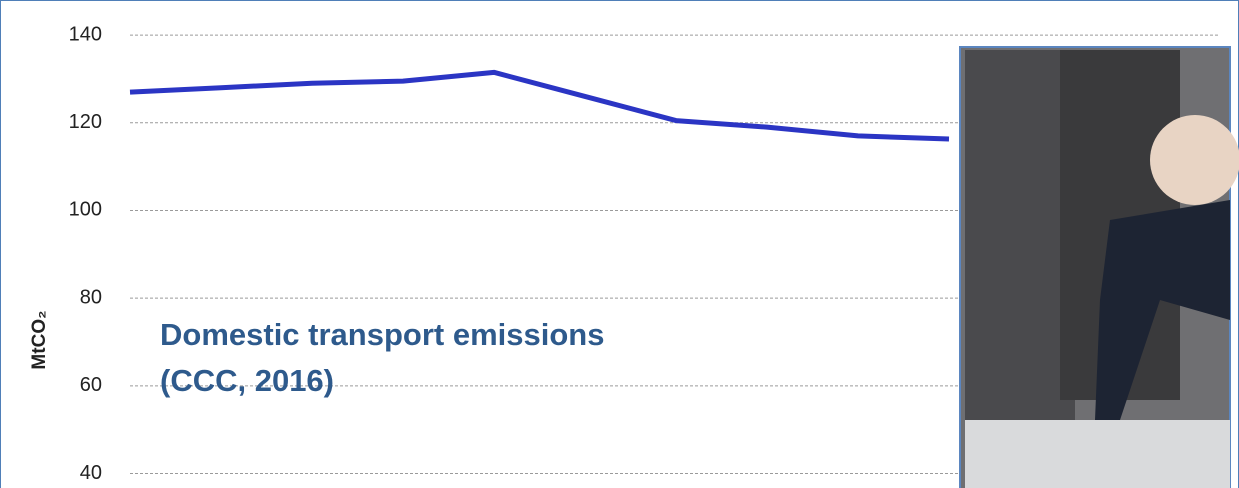  Describe the element at coordinates (85, 122) in the screenshot. I see `y-tick-label: 120` at that location.